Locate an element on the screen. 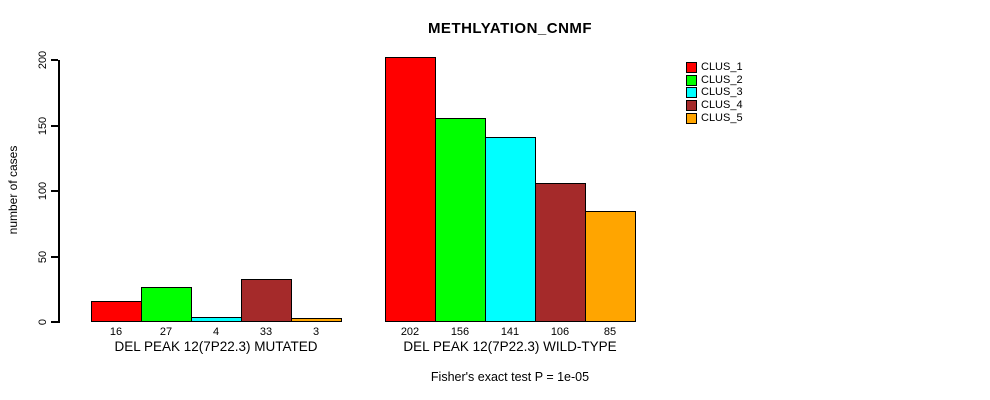  y-tick-label: 50 is located at coordinates (43, 256).